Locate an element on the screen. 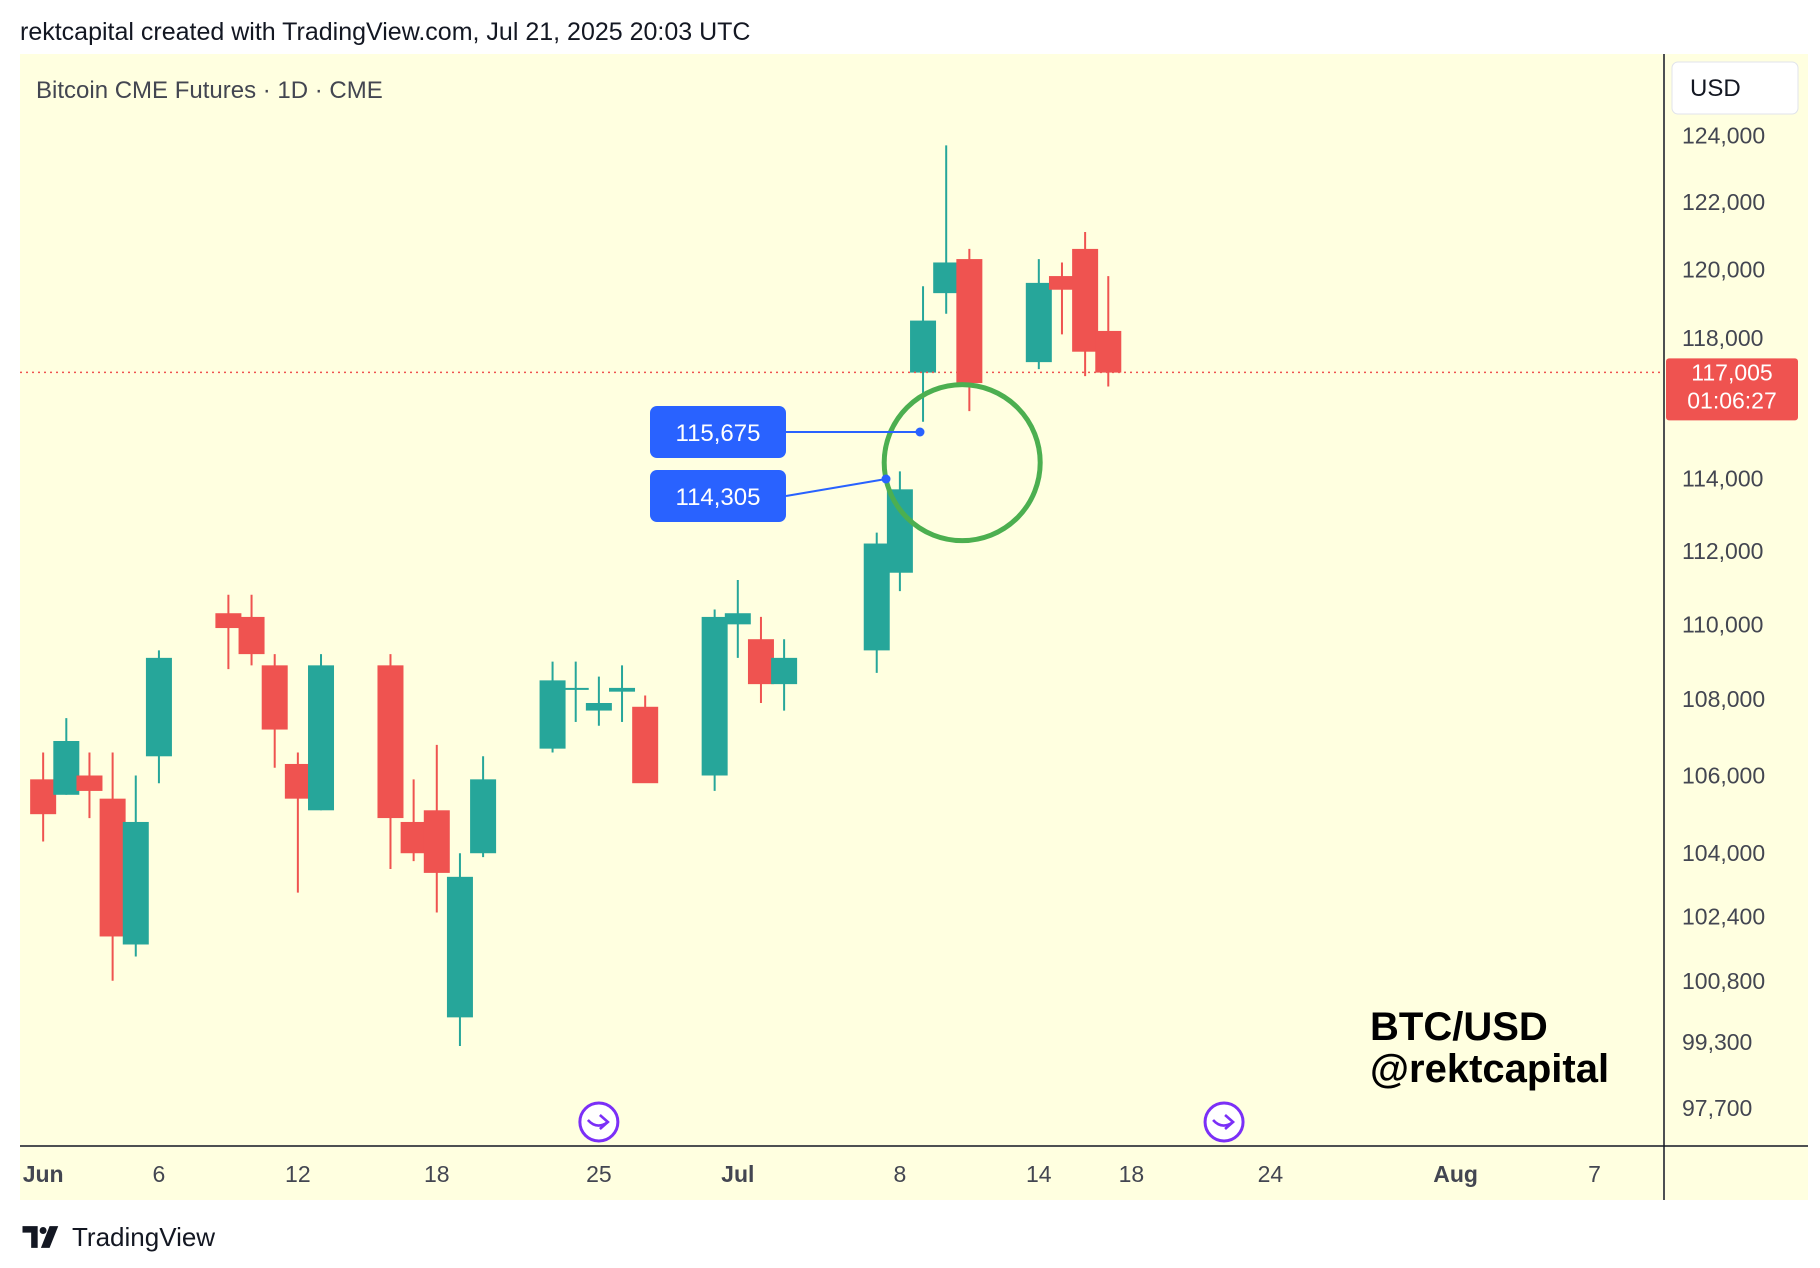 Image resolution: width=1820 pixels, height=1268 pixels. watermark-line: BTC/USD is located at coordinates (1459, 1027).